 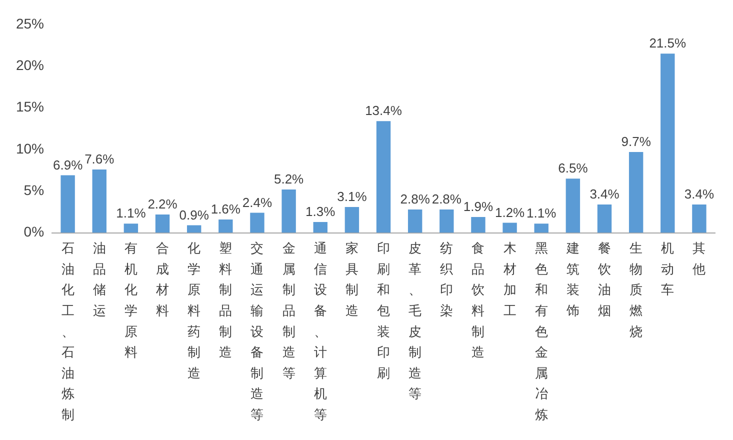 I want to click on data-label: 2.2%, so click(x=163, y=204).